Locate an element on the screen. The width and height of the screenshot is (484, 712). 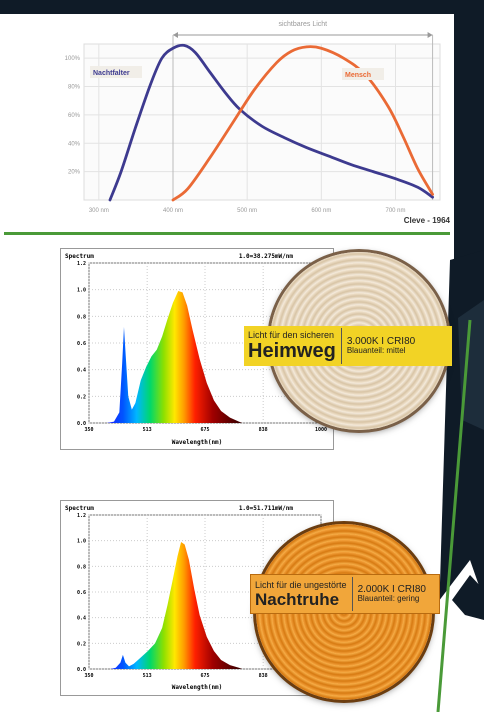
y-tick-label: 100% is located at coordinates (73, 59).